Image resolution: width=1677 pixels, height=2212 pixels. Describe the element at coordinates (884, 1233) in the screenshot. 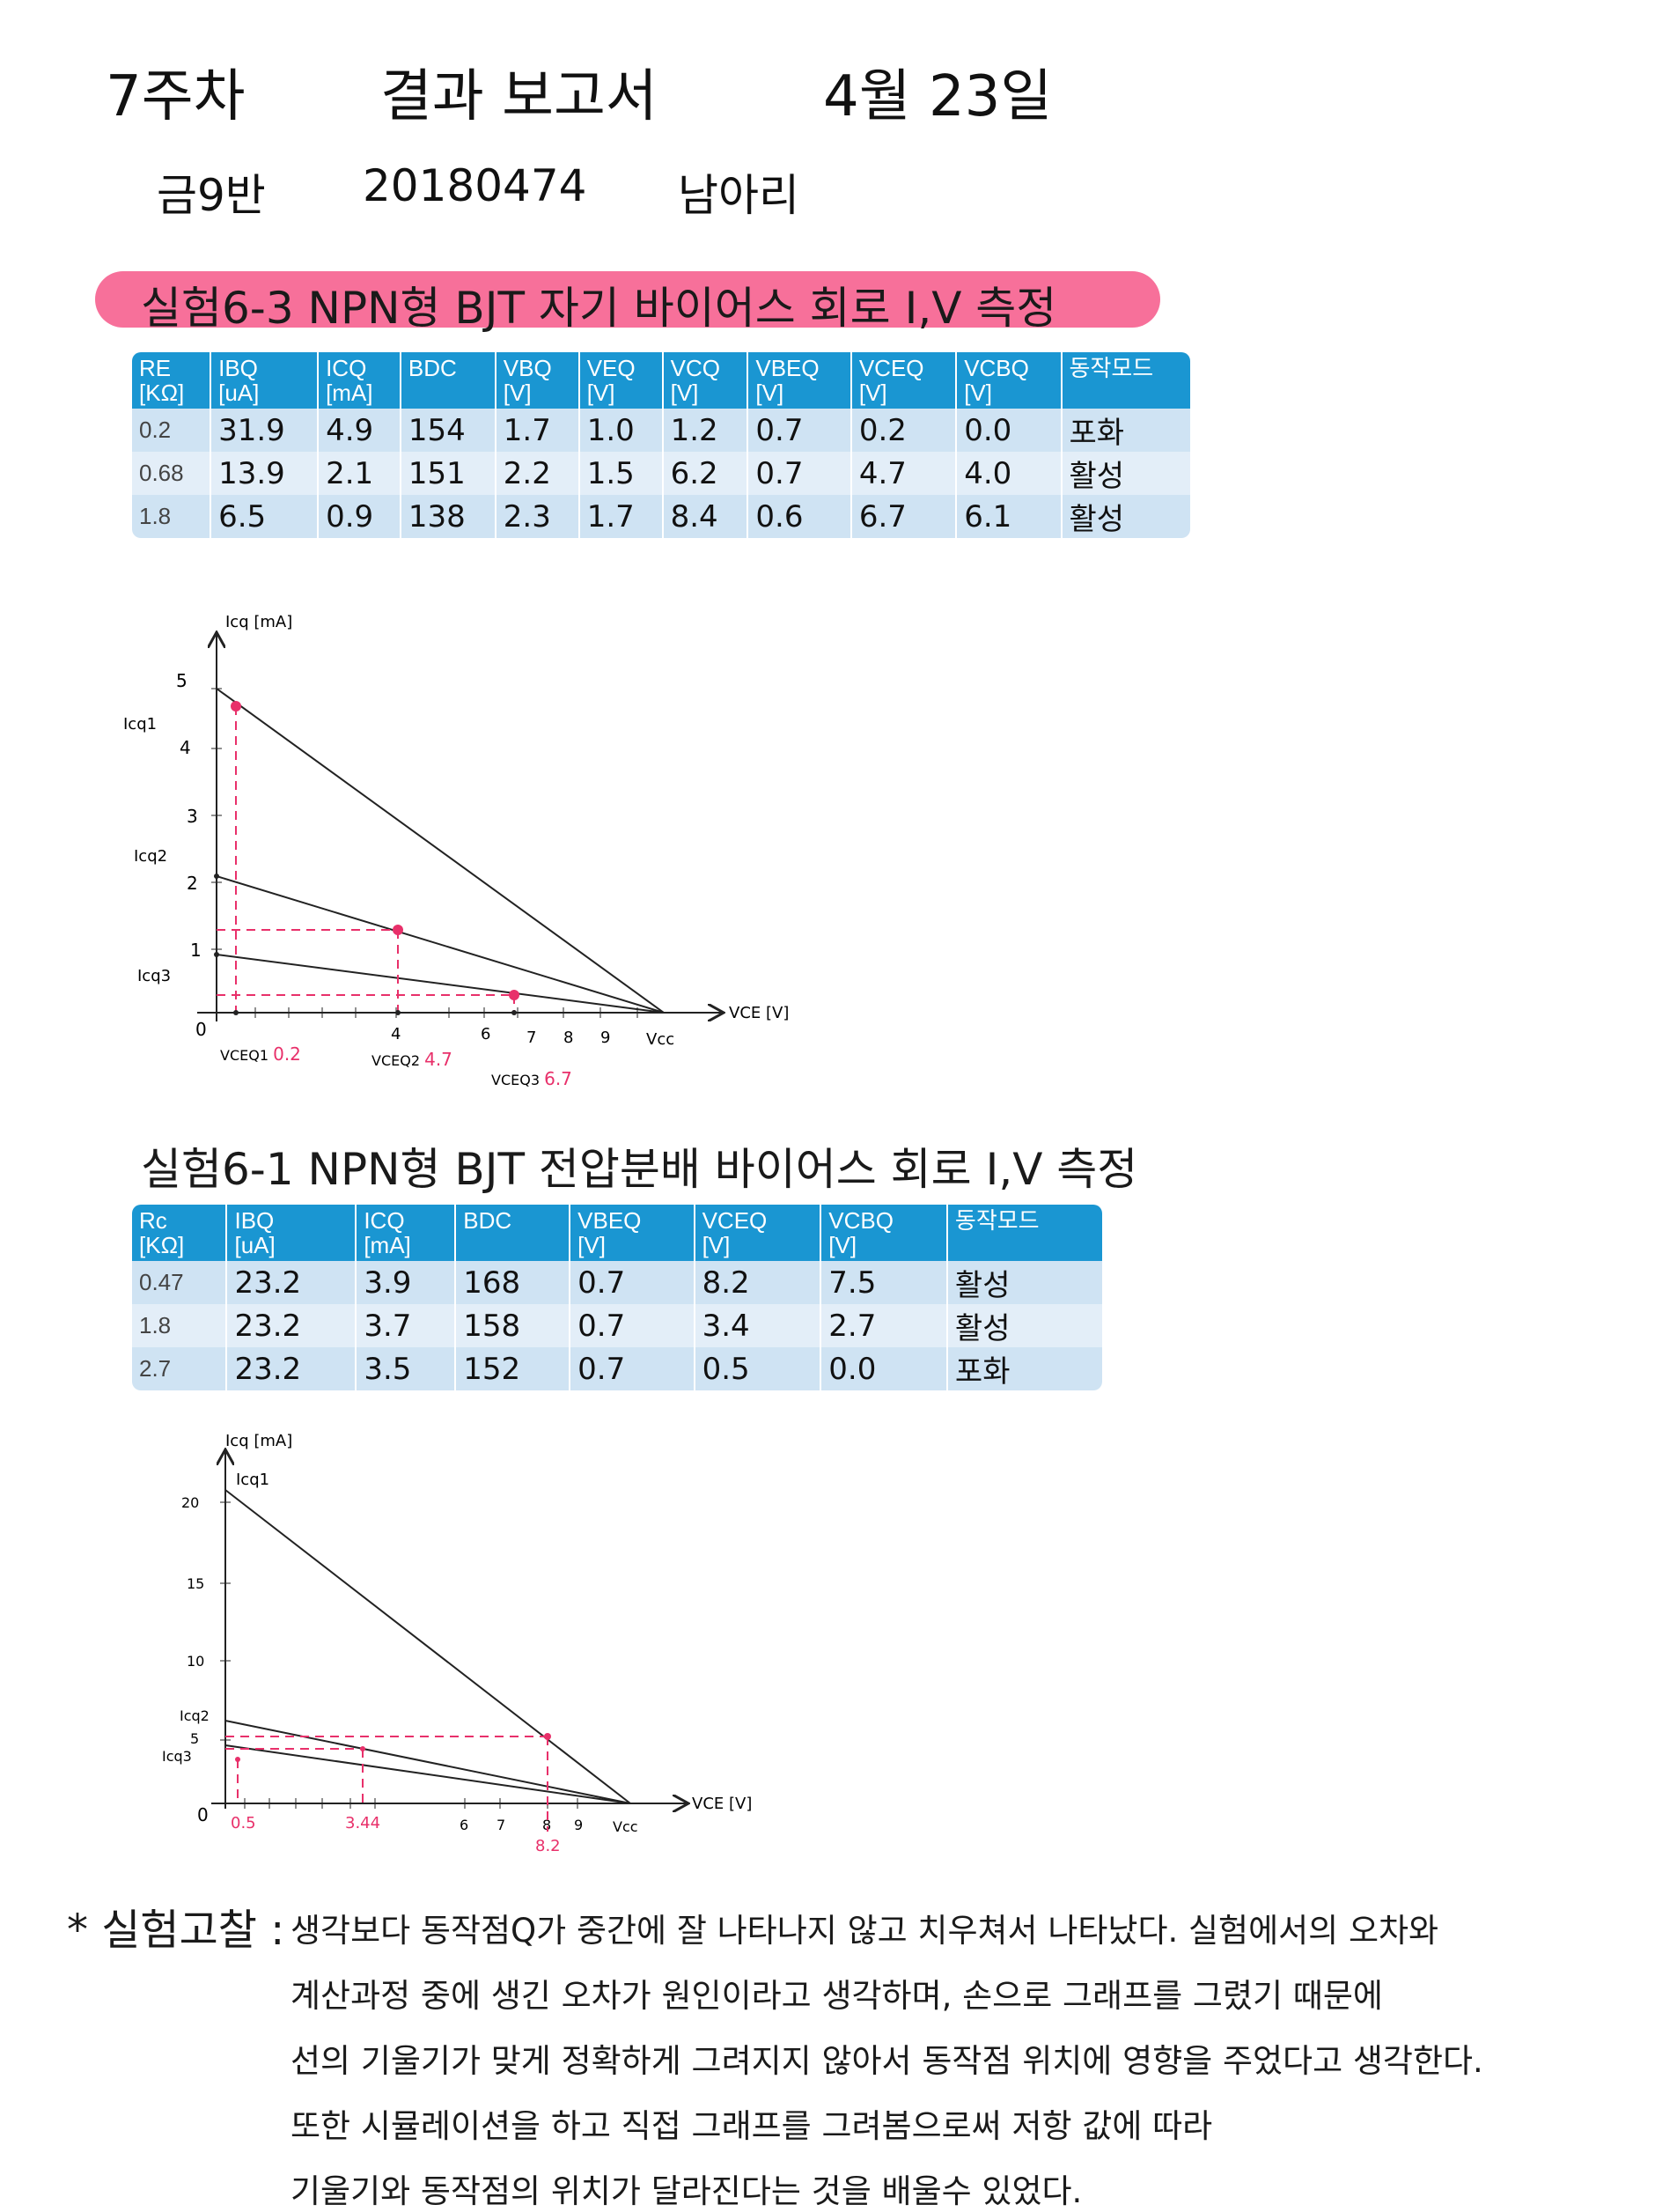

I see `section2-col-header: VCBQ [V]` at that location.